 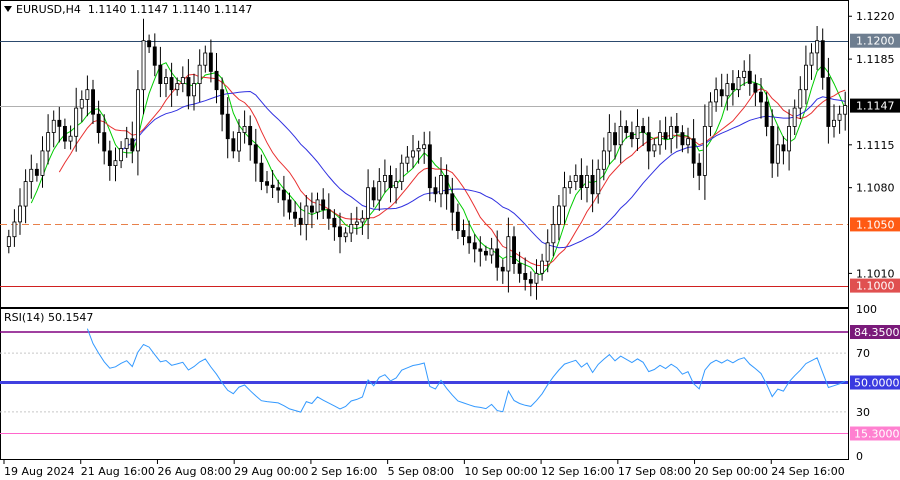 What do you see at coordinates (875, 40) in the screenshot?
I see `resistance-level-box` at bounding box center [875, 40].